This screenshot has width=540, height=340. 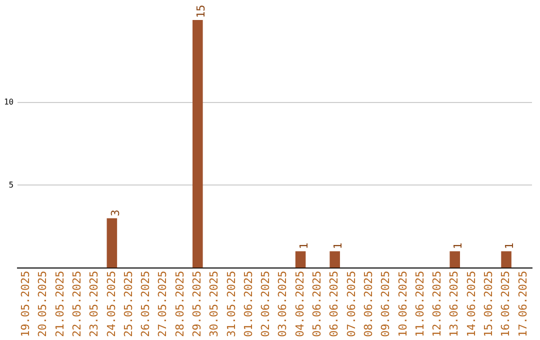 What do you see at coordinates (43, 304) in the screenshot?
I see `x-tick-label: 20.05.2025` at bounding box center [43, 304].